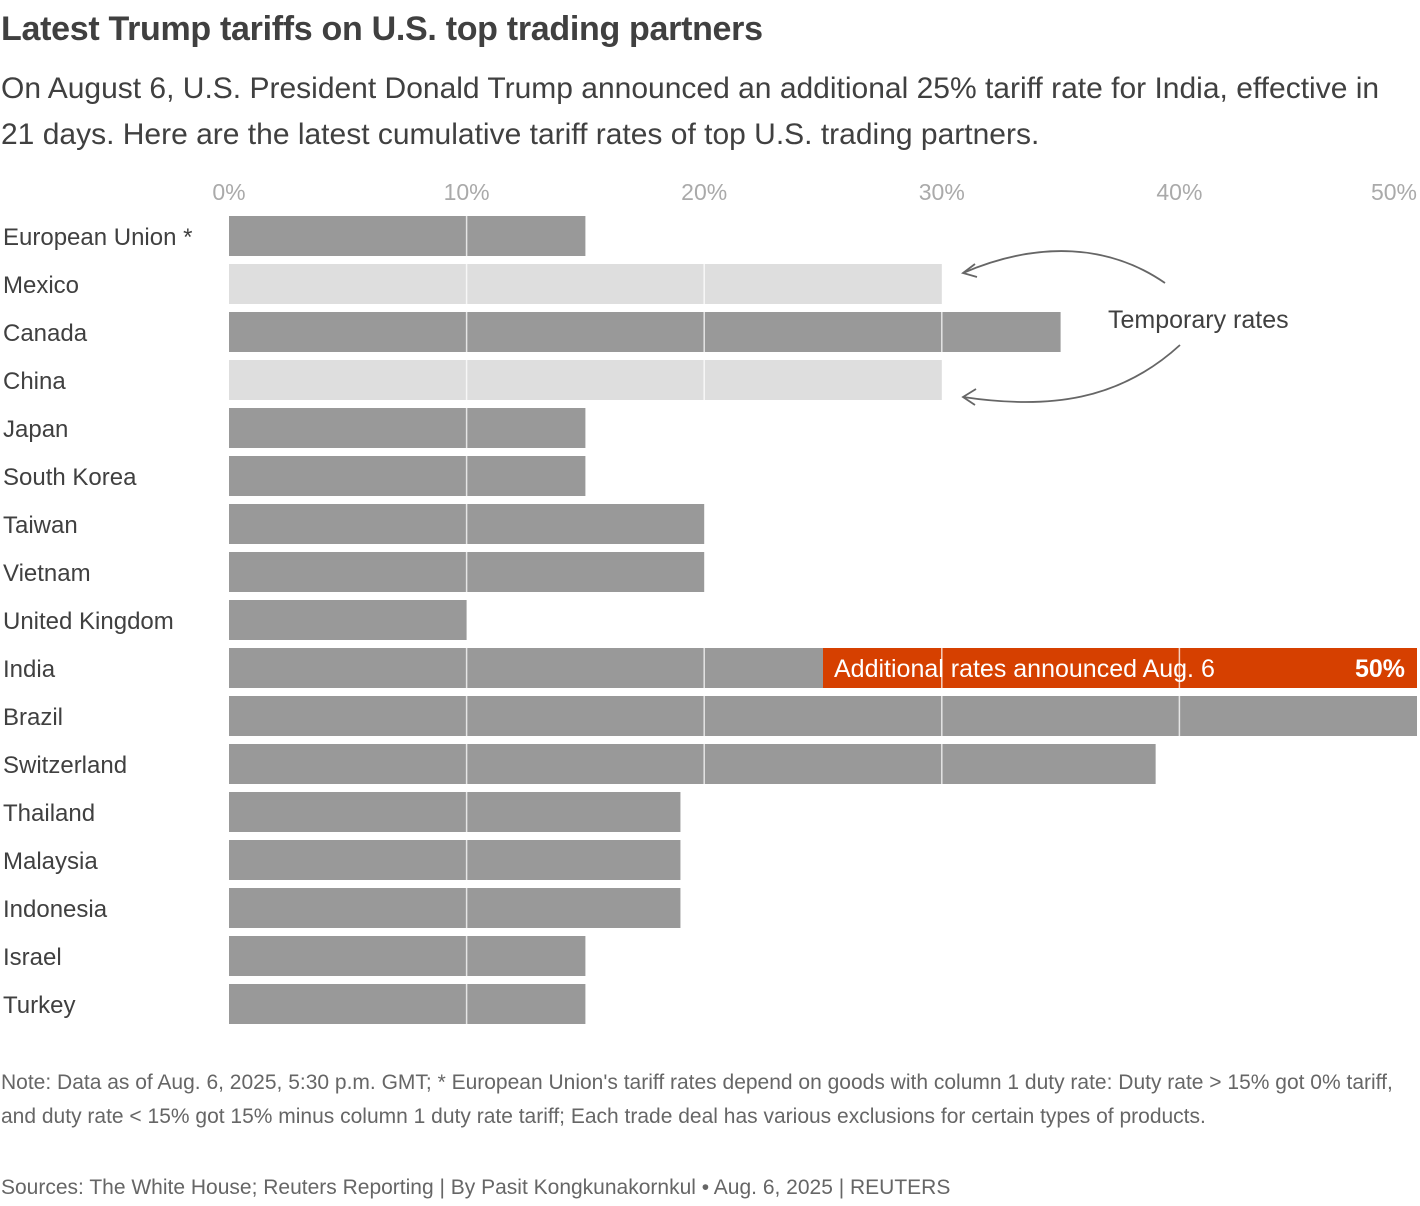 This screenshot has width=1420, height=1206. I want to click on x-tick-label: 10%, so click(467, 192).